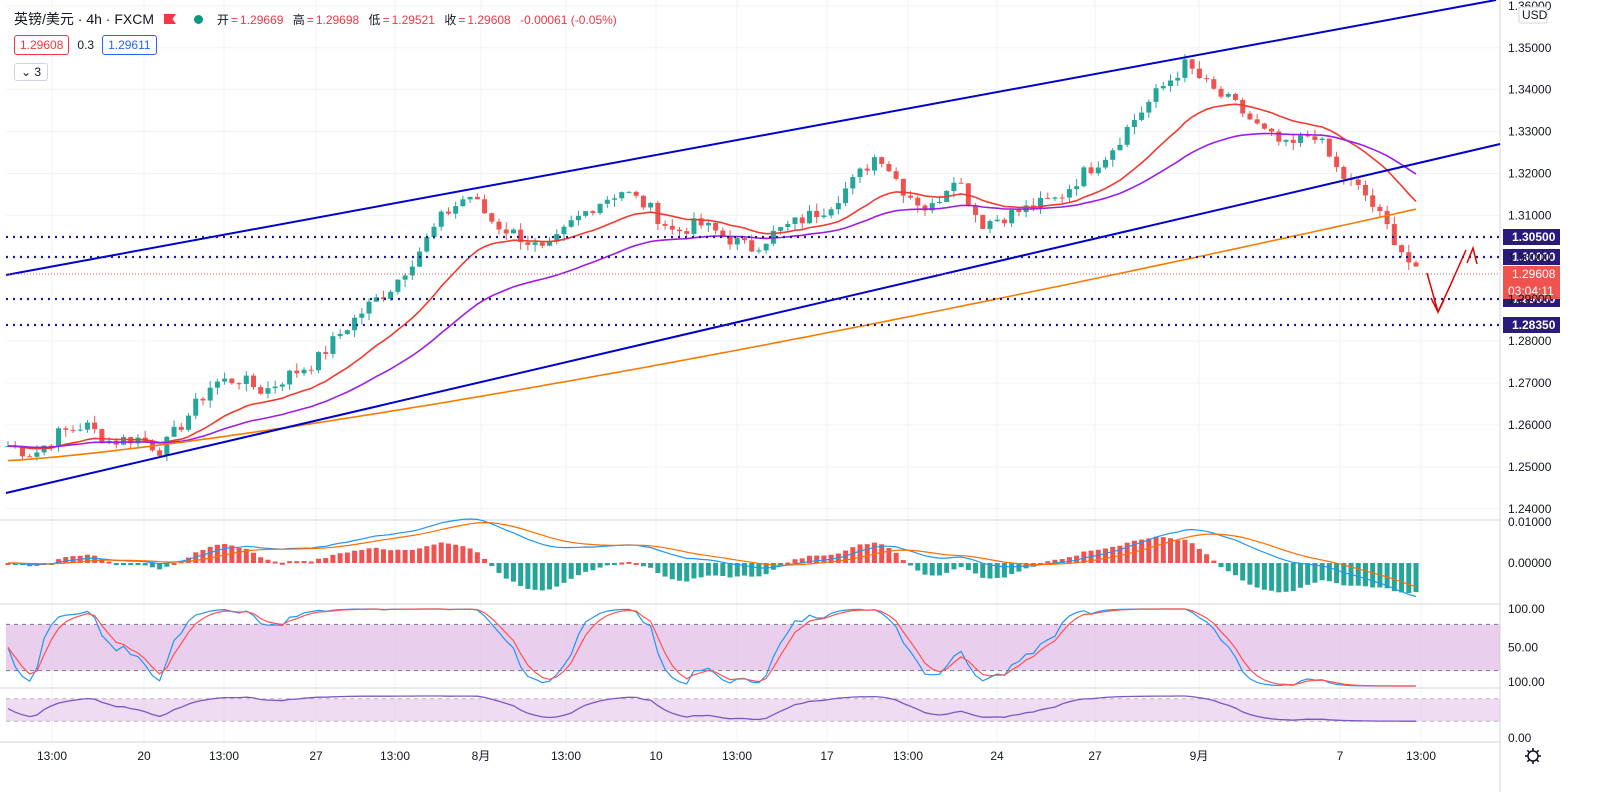  I want to click on price-tick-label: 1.27000, so click(1530, 383).